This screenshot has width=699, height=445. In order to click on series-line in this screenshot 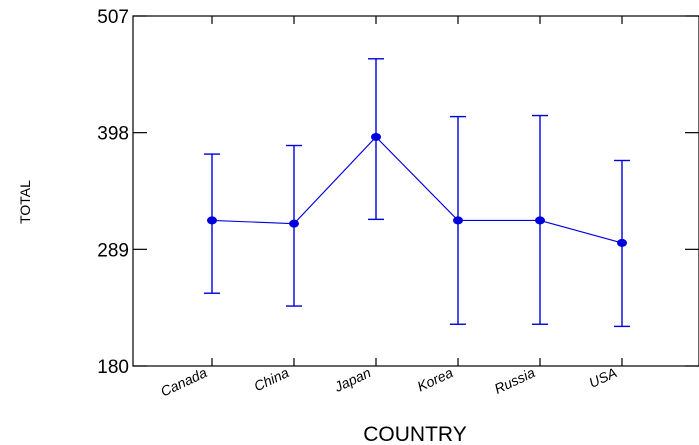, I will do `click(417, 190)`.